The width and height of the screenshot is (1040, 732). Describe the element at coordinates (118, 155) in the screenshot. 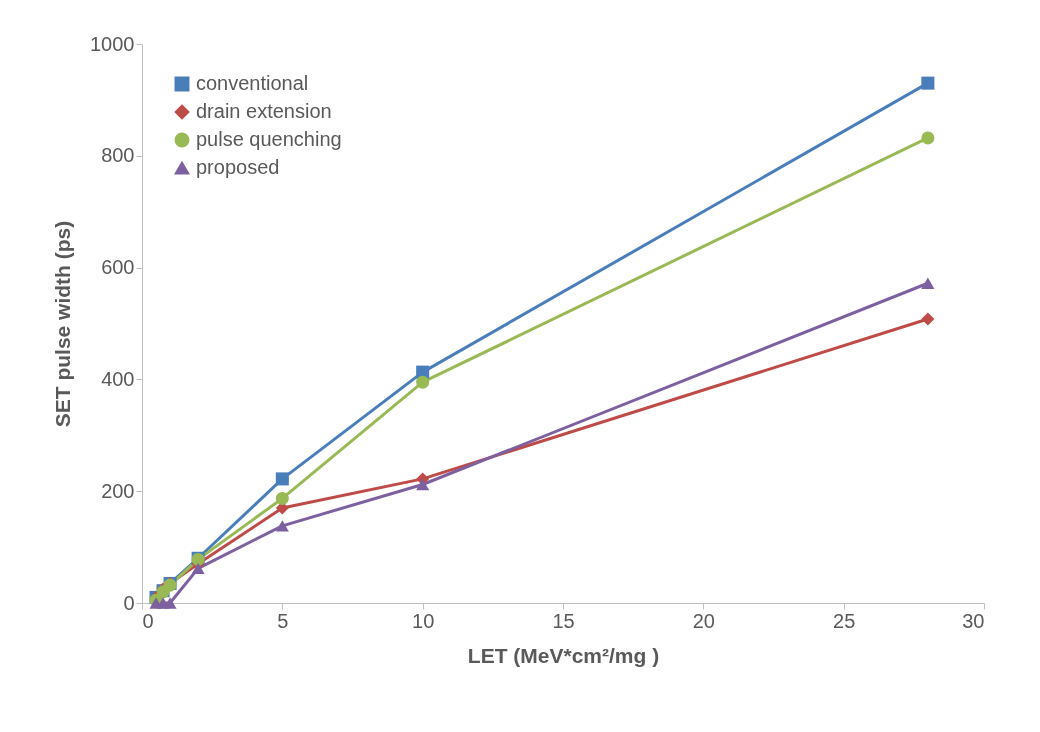

I see `y-tick-label: 800` at that location.